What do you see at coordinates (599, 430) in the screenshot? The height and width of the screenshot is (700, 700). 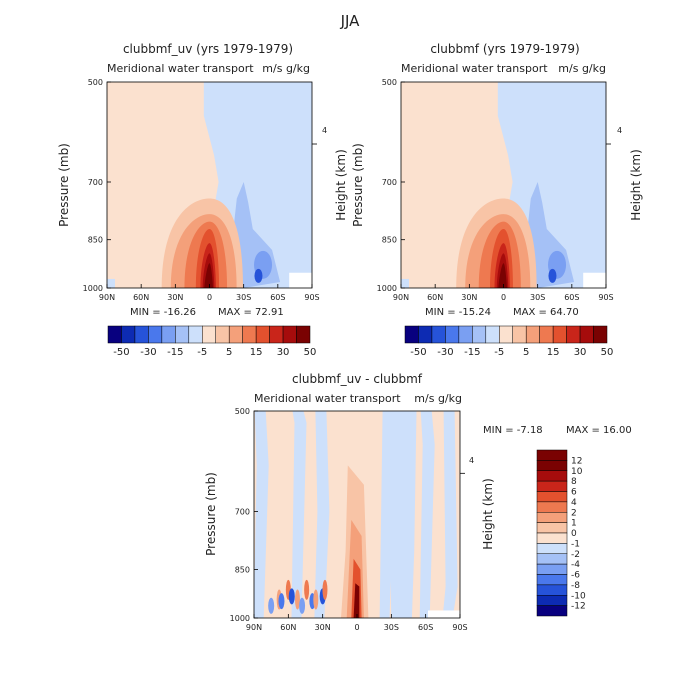 I see `max-label: MAX = 16.00` at bounding box center [599, 430].